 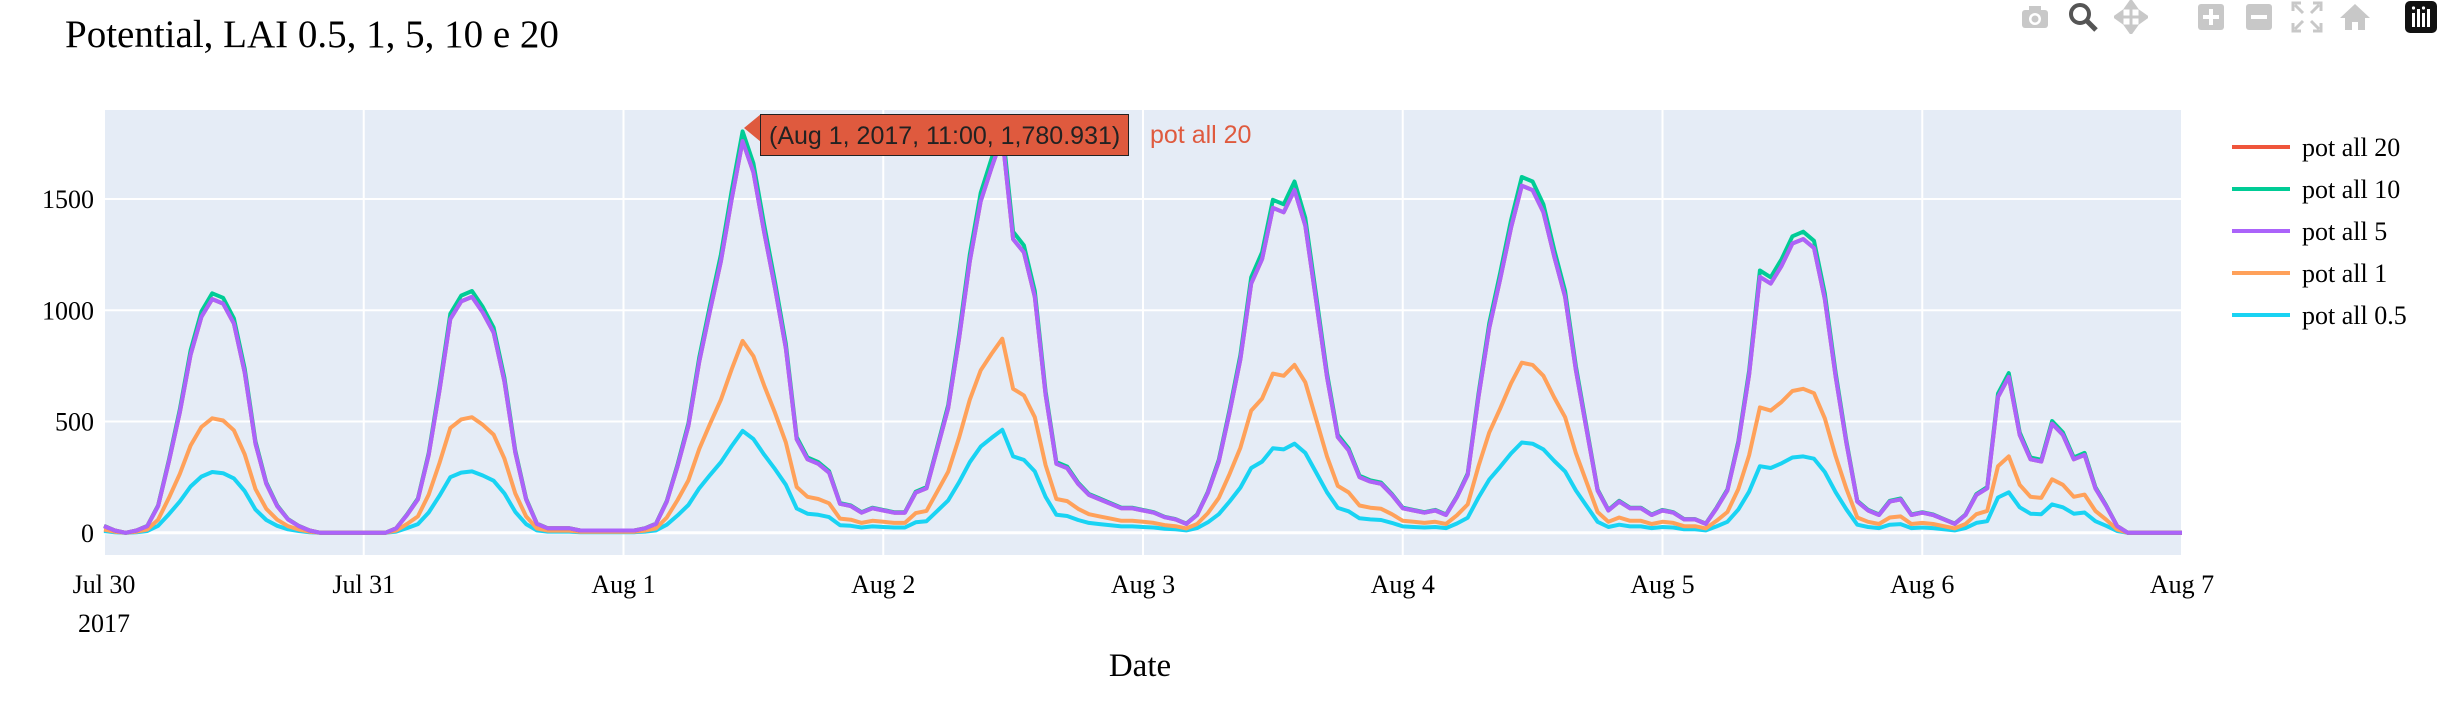 What do you see at coordinates (2351, 189) in the screenshot?
I see `legend-label: pot all 10` at bounding box center [2351, 189].